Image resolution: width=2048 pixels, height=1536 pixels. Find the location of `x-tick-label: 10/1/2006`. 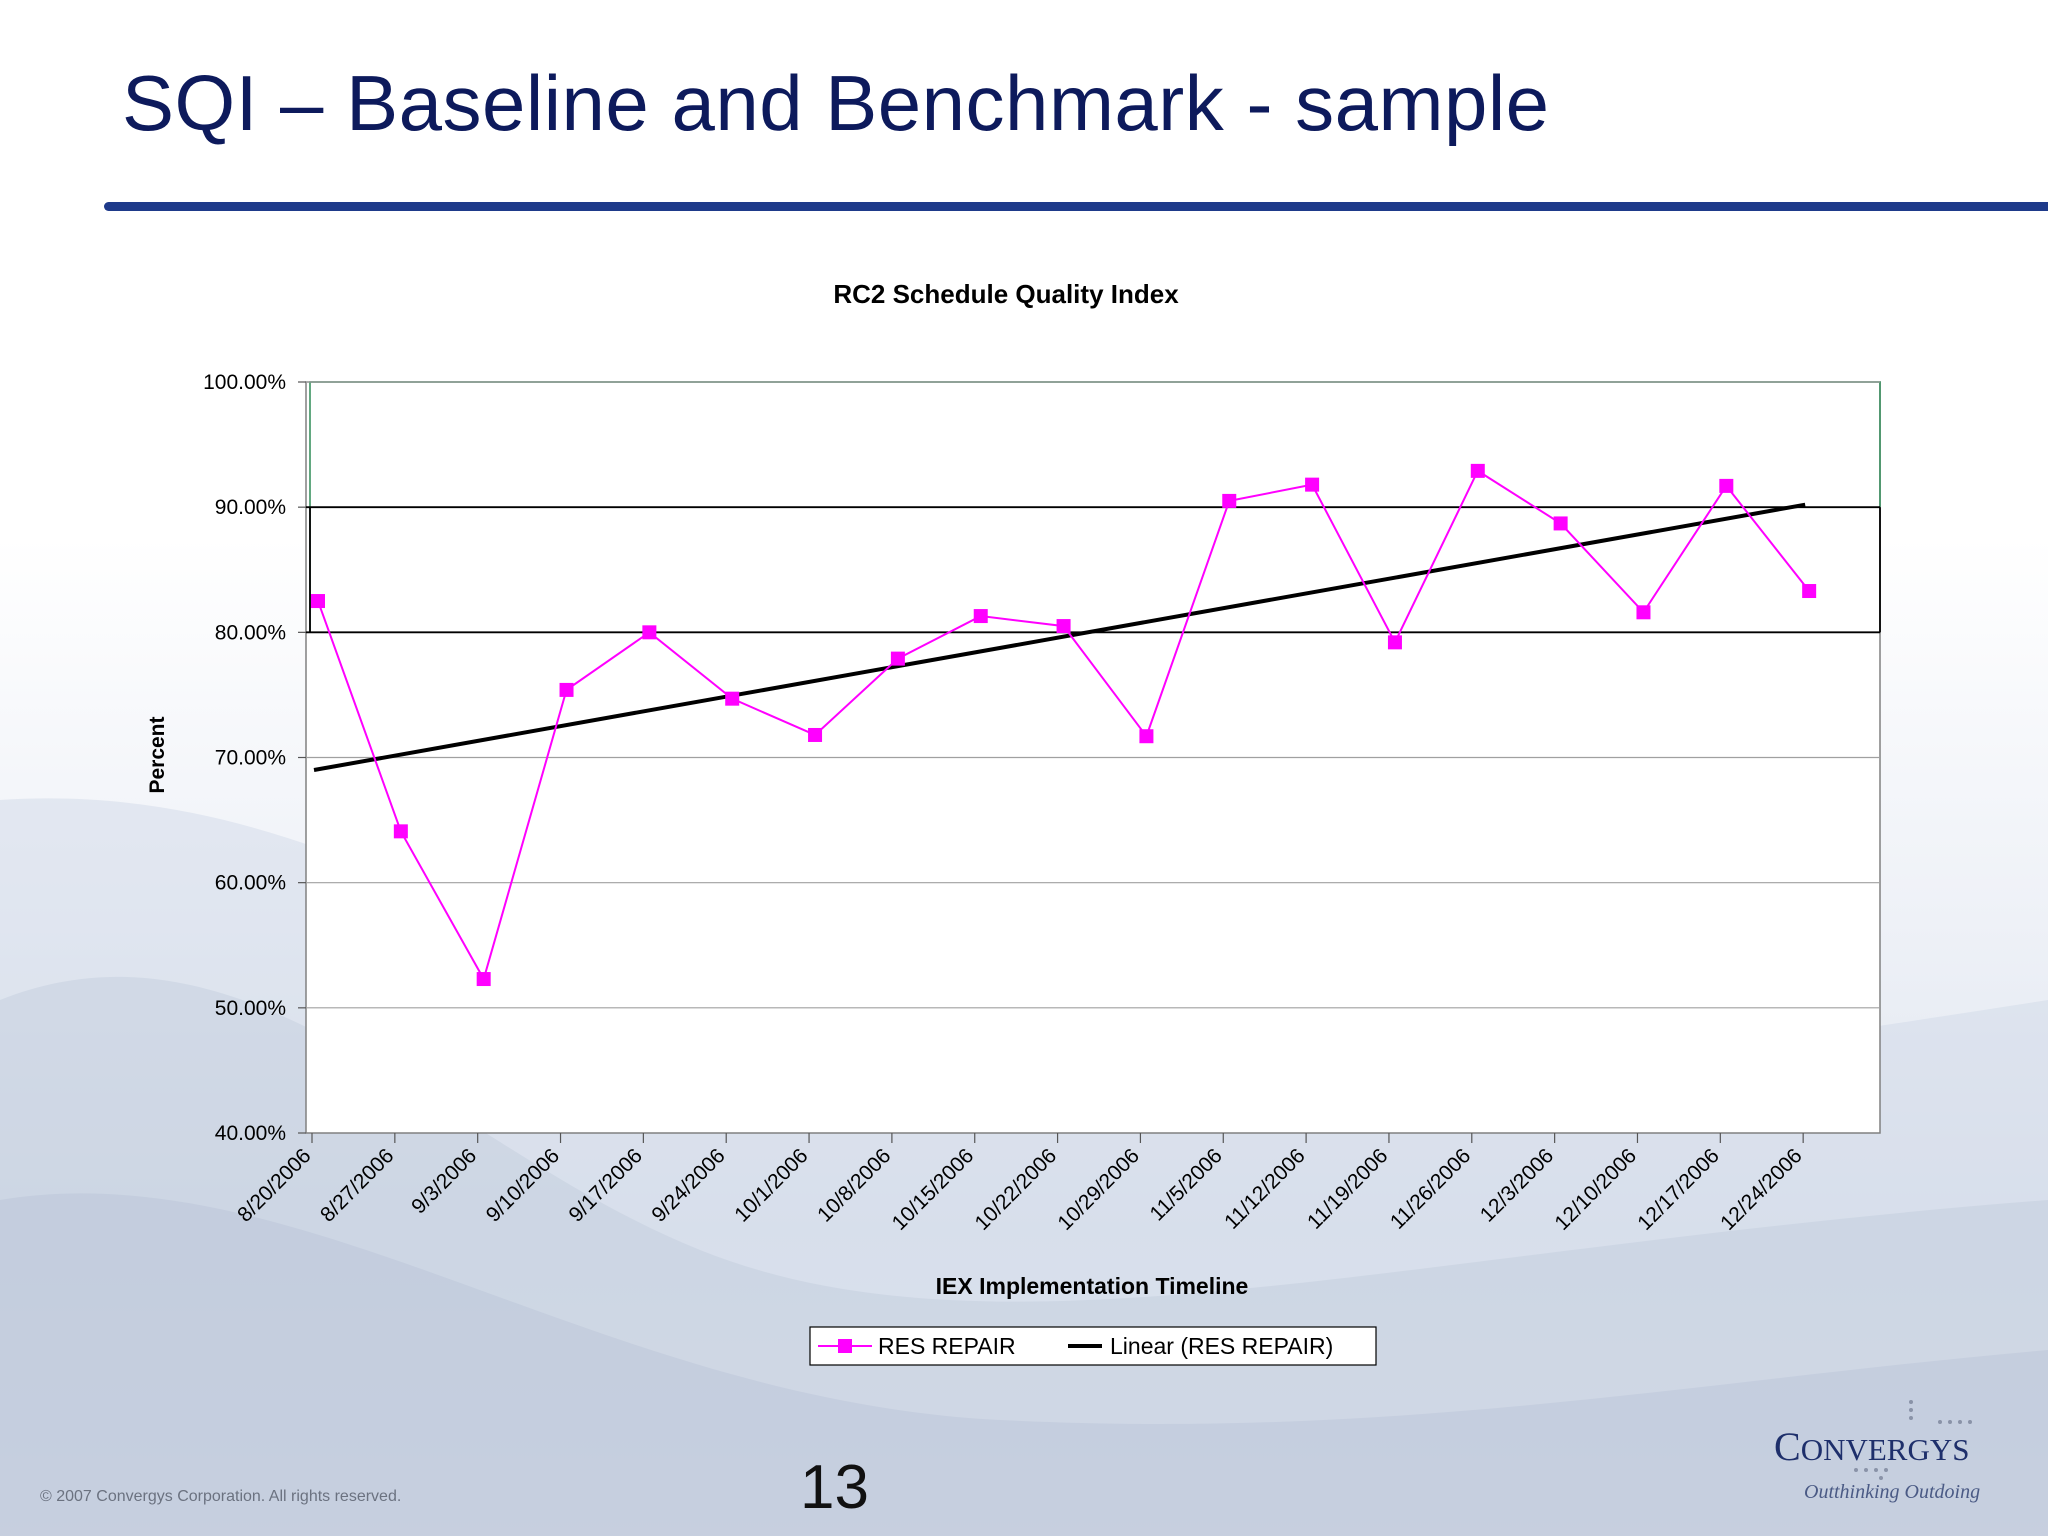

x-tick-label: 10/1/2006 is located at coordinates (771, 1185).